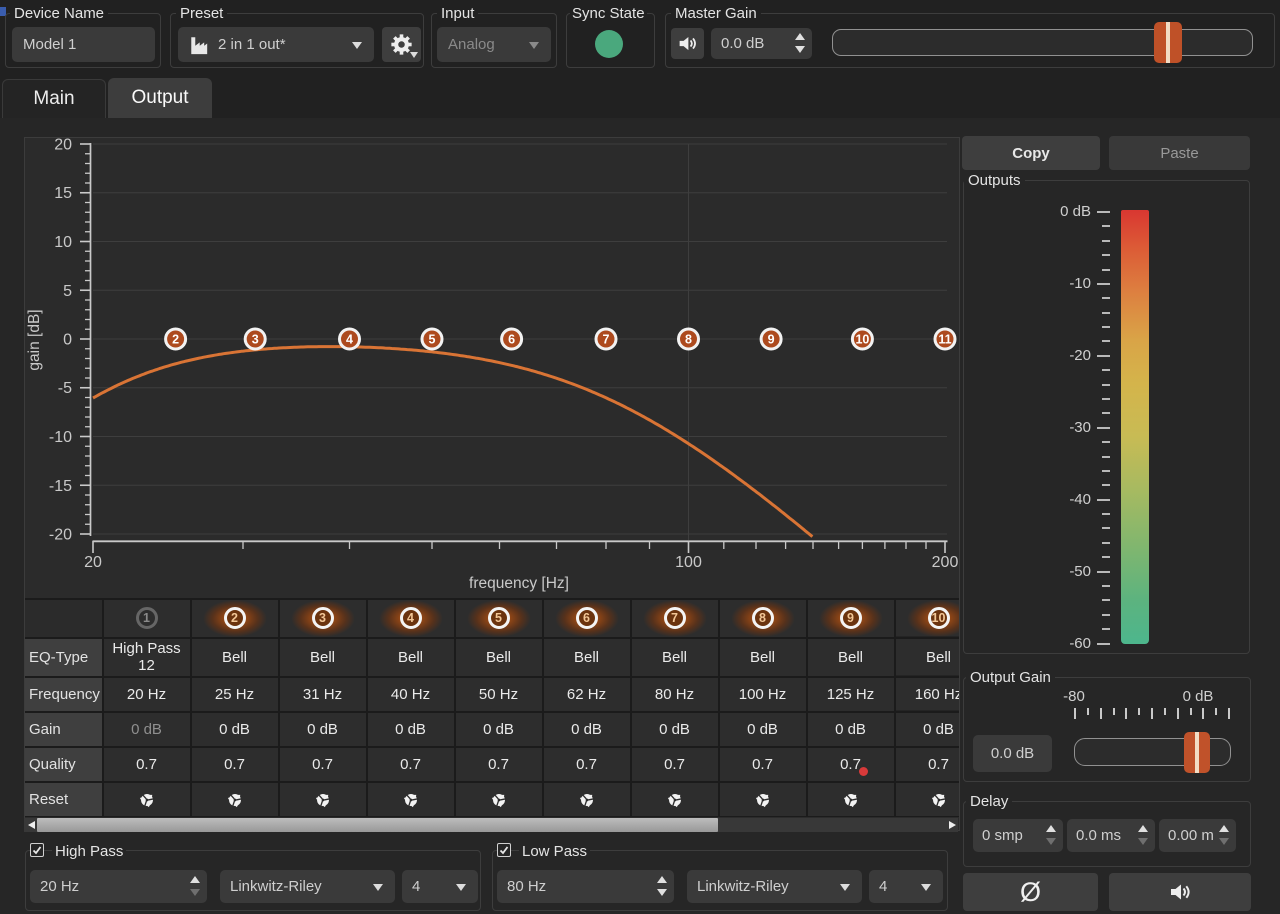 The height and width of the screenshot is (914, 1280). Describe the element at coordinates (606, 340) in the screenshot. I see `svg-text: 7` at that location.